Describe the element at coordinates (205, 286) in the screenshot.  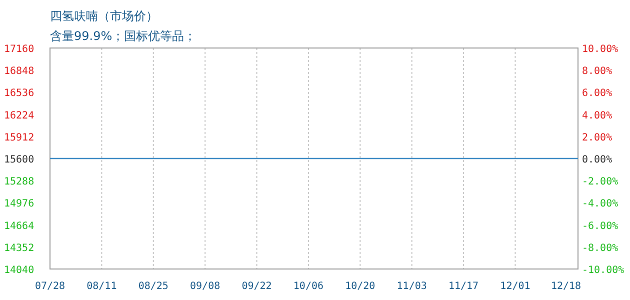
I see `x-tick-label: 09/08` at that location.